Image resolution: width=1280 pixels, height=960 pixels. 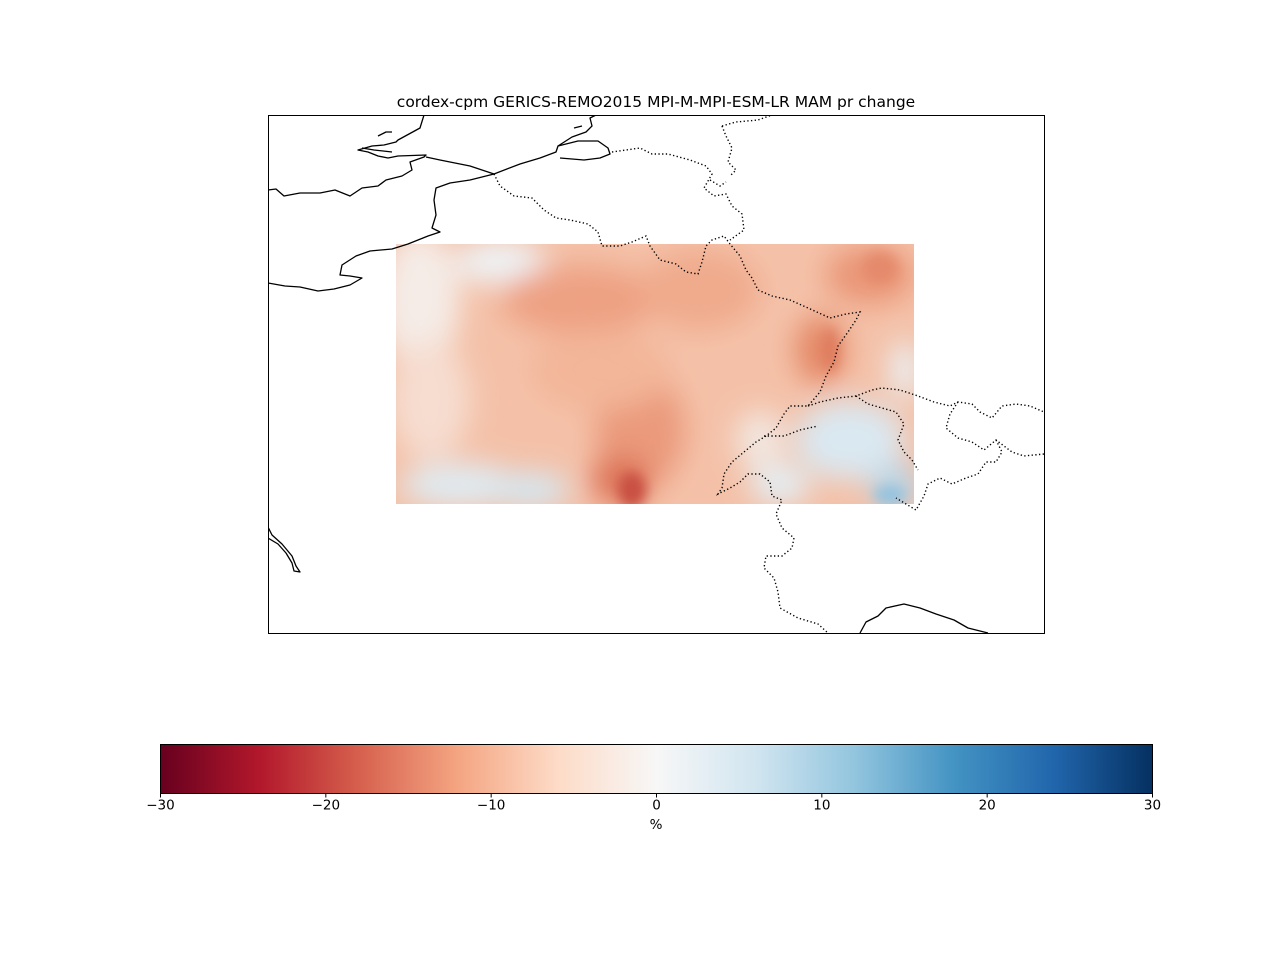 I want to click on colorbar-tick-label: 30, so click(x=1152, y=806).